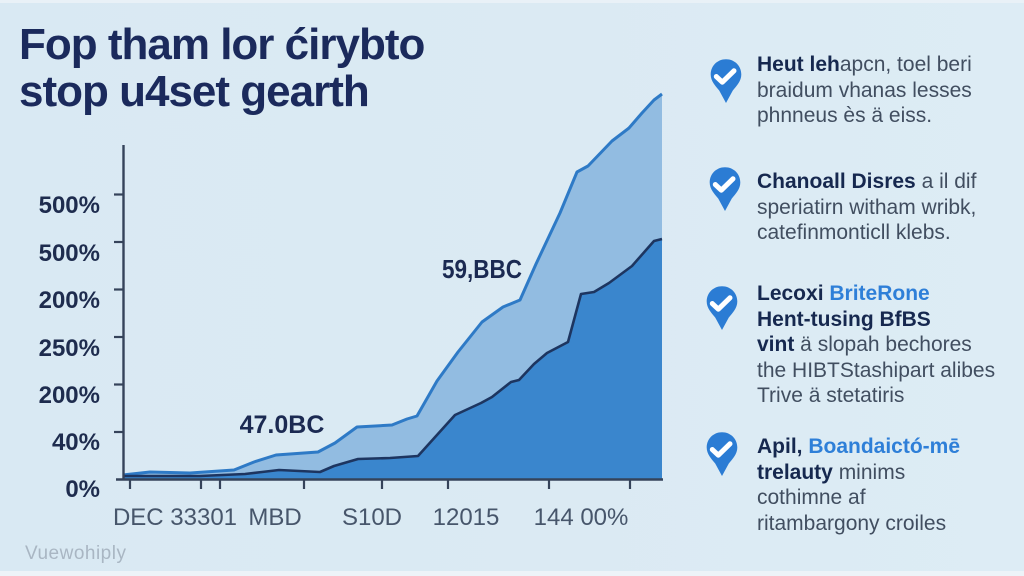 The width and height of the screenshot is (1024, 576). I want to click on svg-text: 144 00%, so click(581, 517).